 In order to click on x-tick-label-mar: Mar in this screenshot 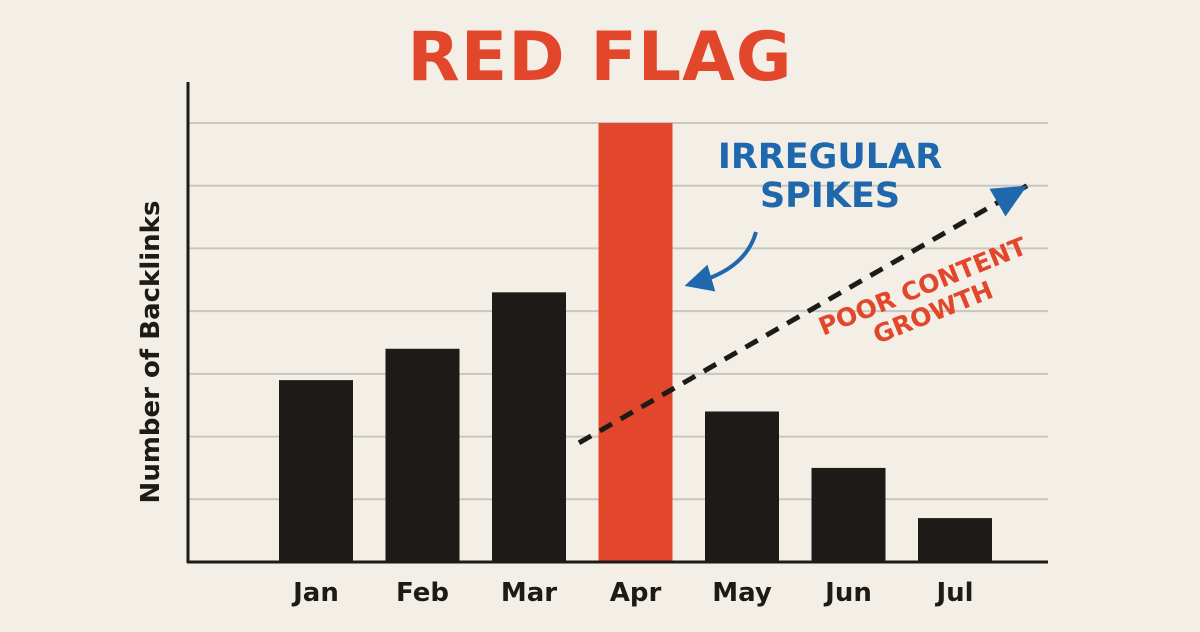, I will do `click(529, 593)`.